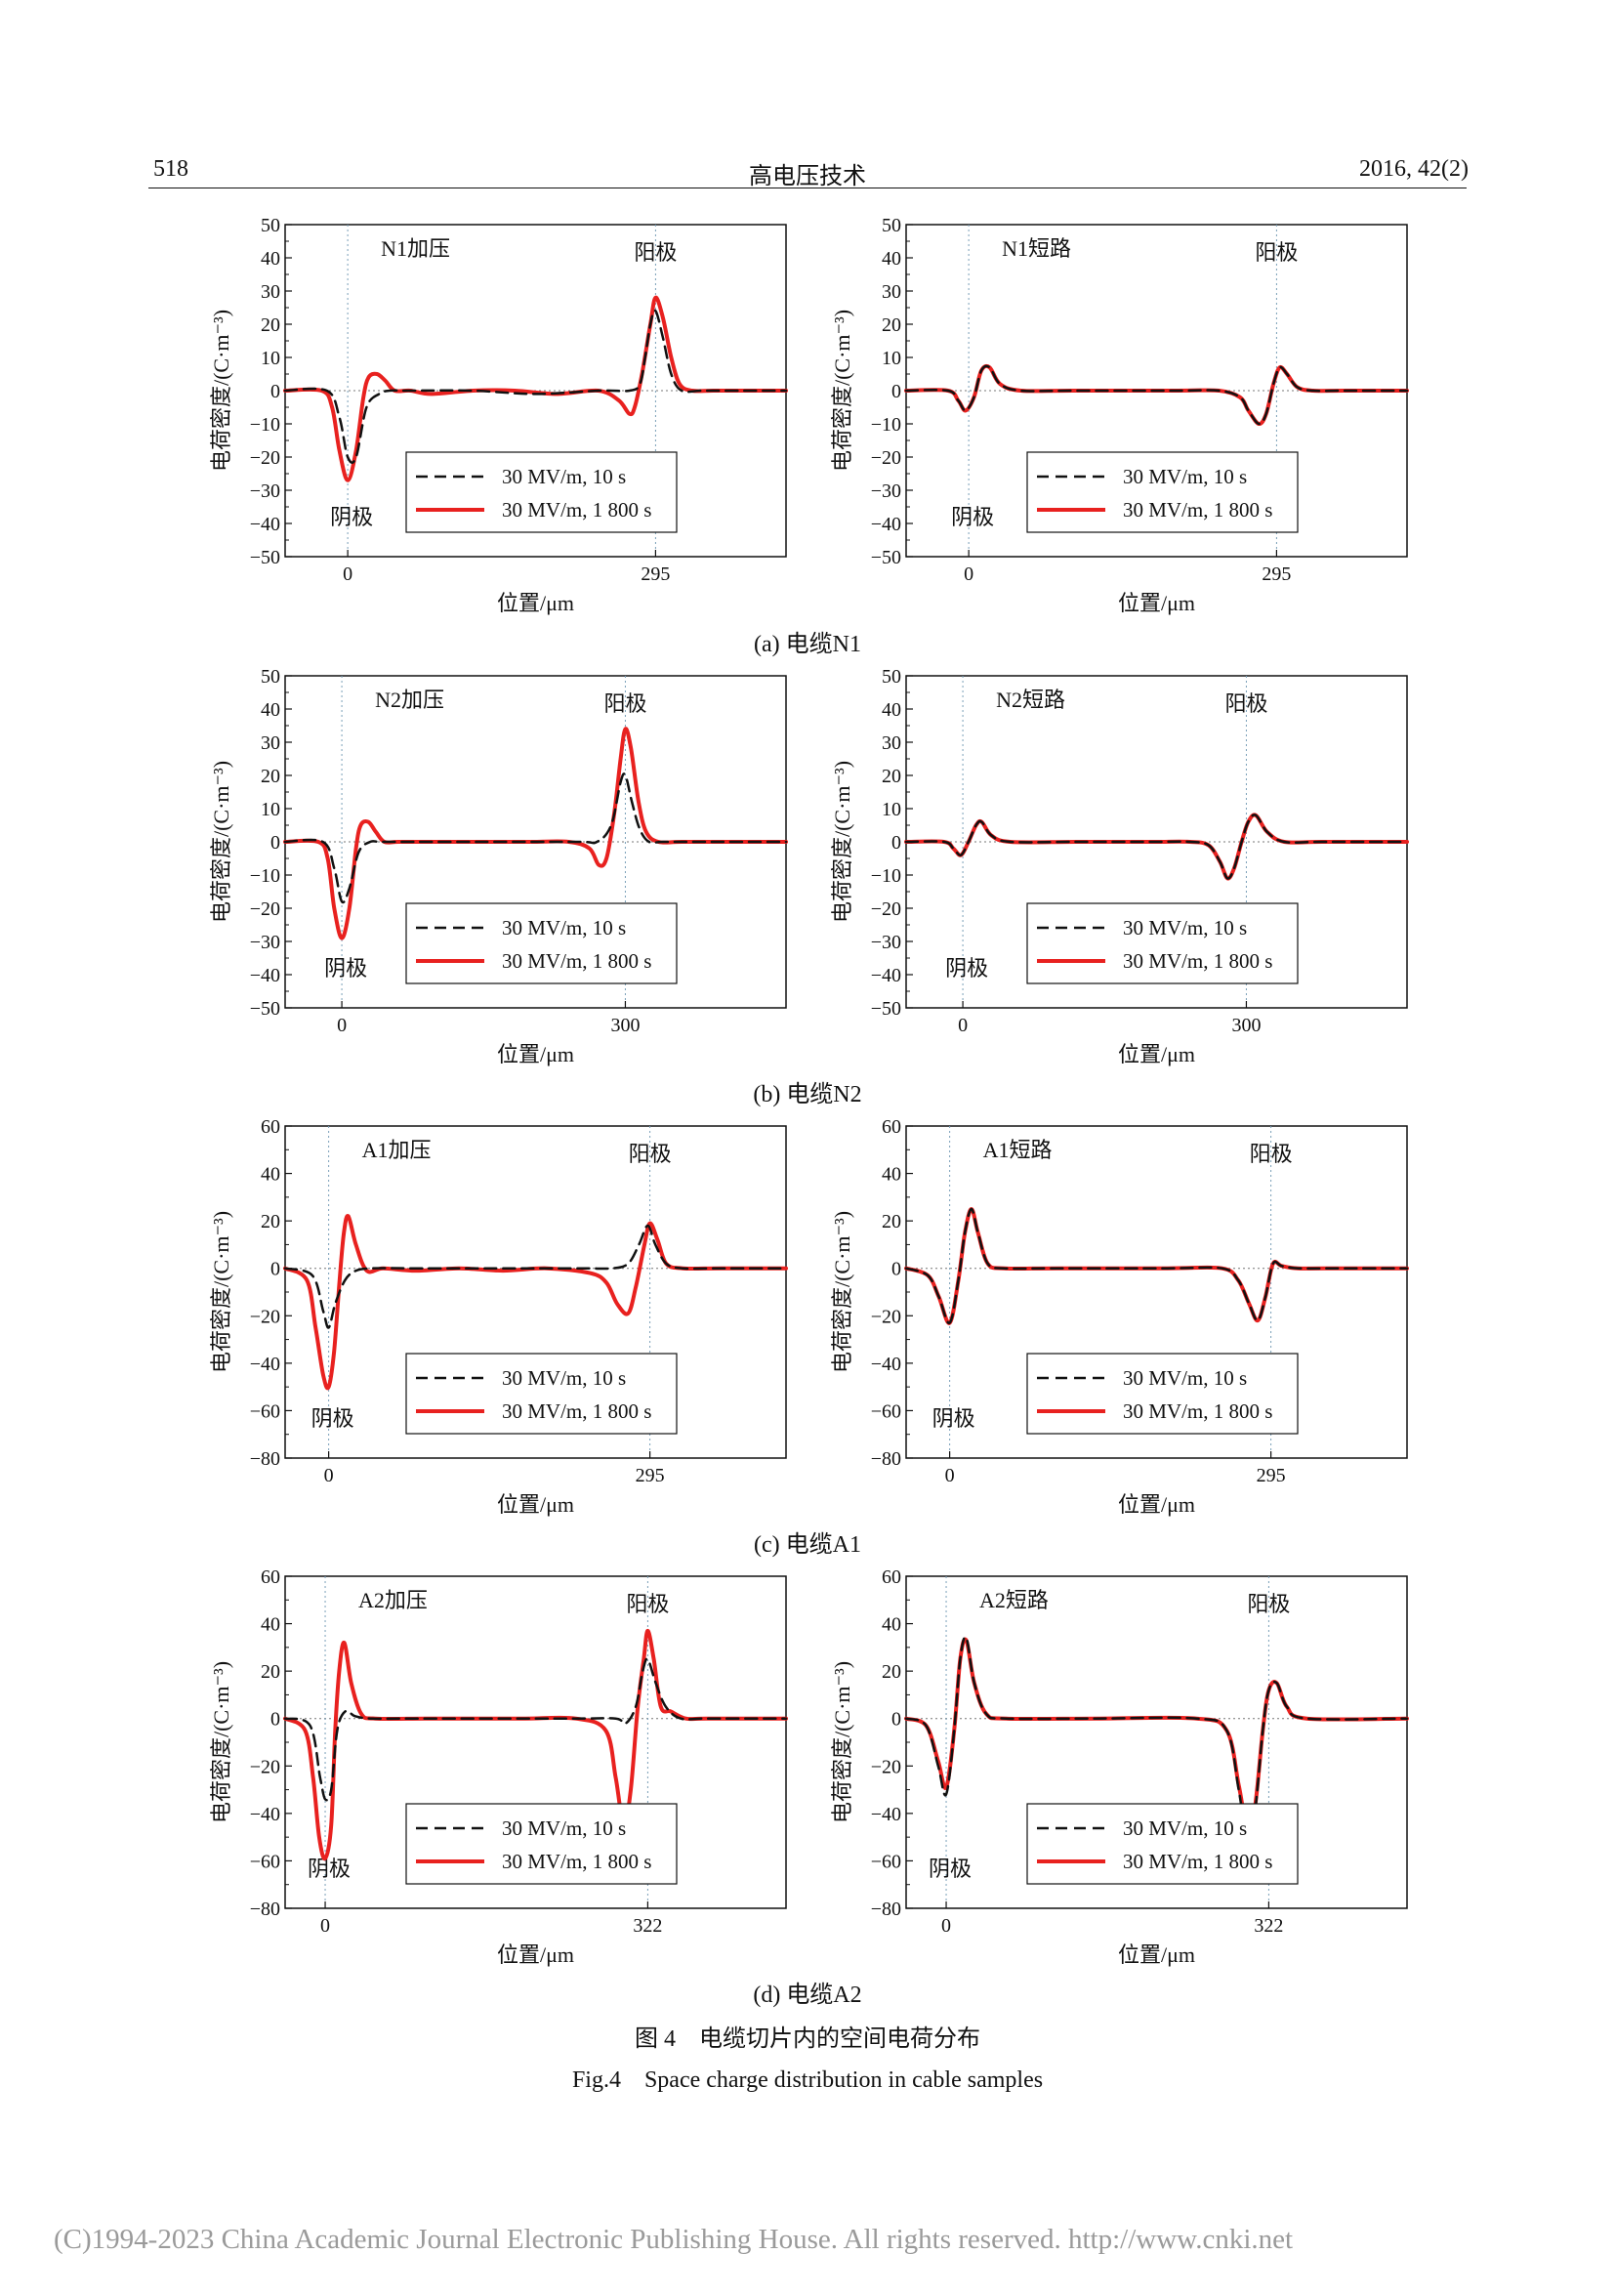 The height and width of the screenshot is (2296, 1615). Describe the element at coordinates (808, 1995) in the screenshot. I see `subcaption-d: (d) 电缆A2` at that location.